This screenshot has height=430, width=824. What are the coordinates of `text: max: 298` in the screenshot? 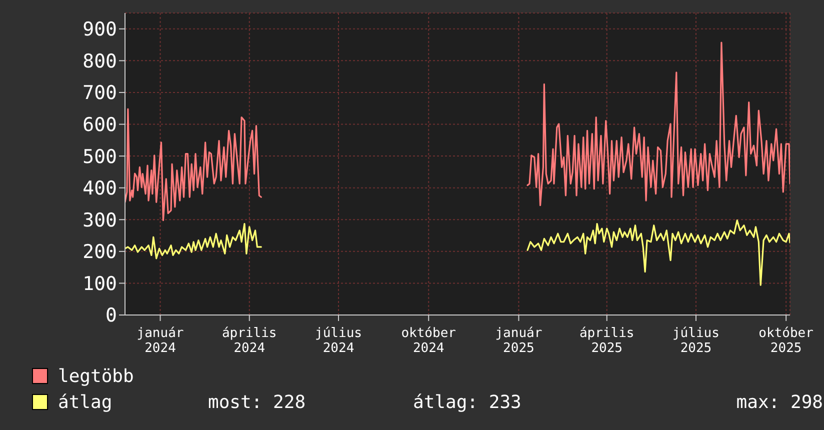 It's located at (779, 402).